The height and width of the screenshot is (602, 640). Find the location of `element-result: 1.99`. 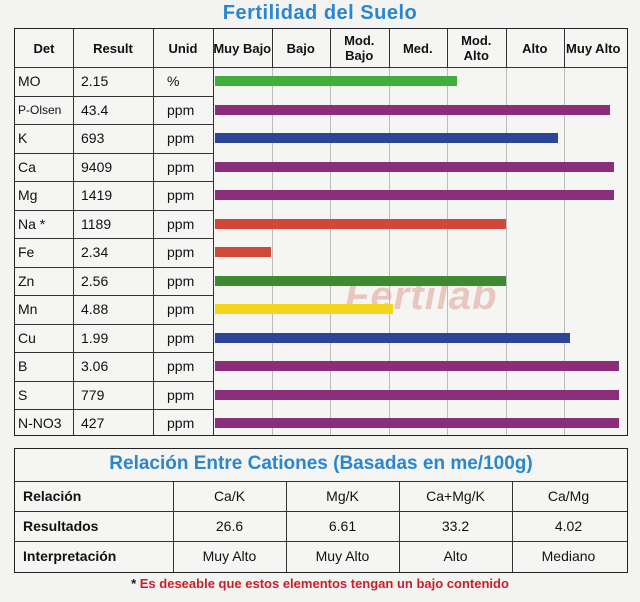

element-result: 1.99 is located at coordinates (95, 337).